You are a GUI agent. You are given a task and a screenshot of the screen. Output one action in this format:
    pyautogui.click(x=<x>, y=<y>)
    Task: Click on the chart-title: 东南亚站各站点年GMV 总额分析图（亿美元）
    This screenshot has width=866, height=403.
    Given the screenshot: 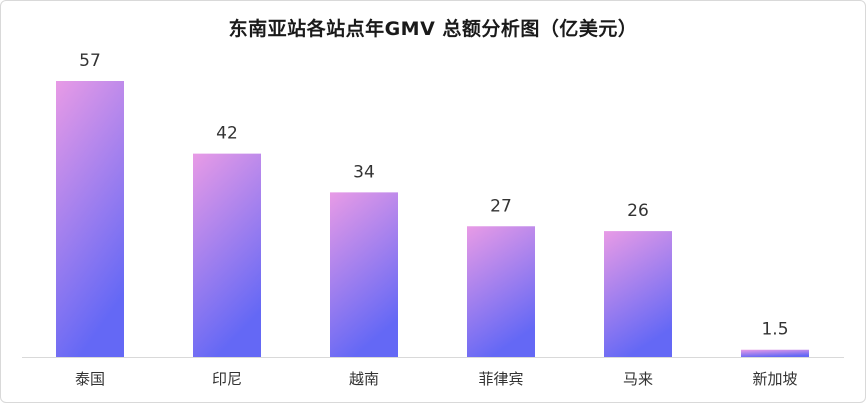 What is the action you would take?
    pyautogui.click(x=433, y=29)
    